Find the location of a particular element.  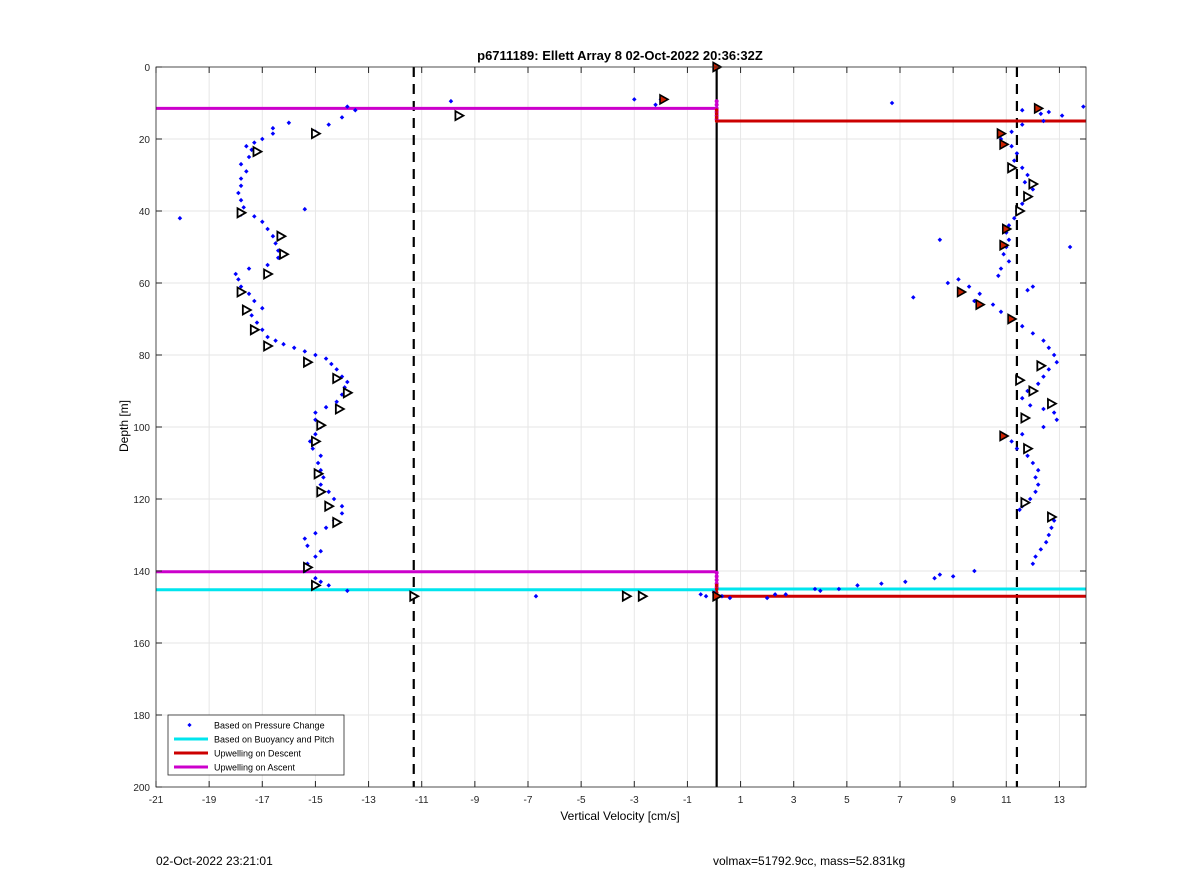

y-tick-label: 160 is located at coordinates (141, 644).